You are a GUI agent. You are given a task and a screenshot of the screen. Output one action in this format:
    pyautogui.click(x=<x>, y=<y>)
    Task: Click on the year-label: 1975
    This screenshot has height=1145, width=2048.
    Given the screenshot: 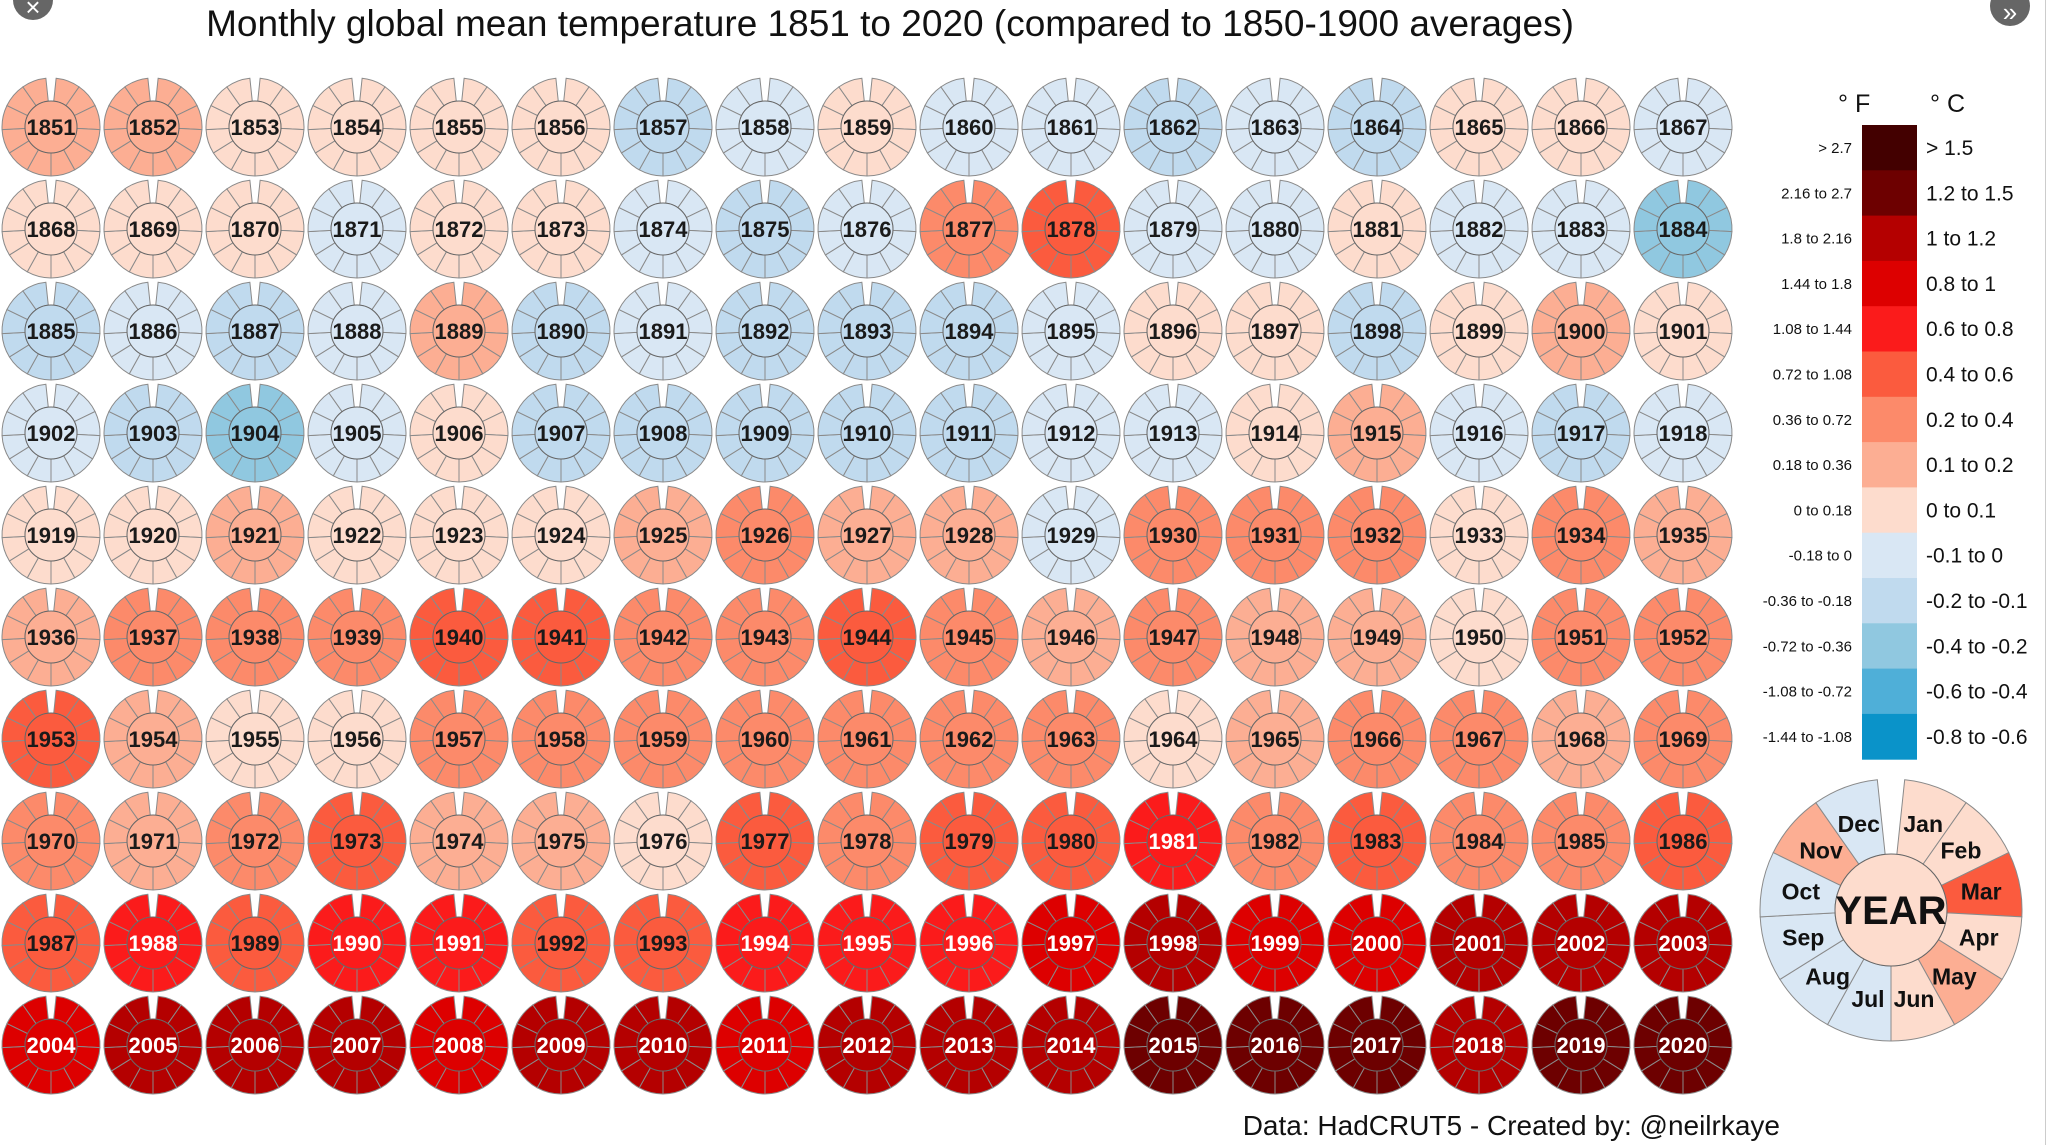 What is the action you would take?
    pyautogui.click(x=561, y=841)
    